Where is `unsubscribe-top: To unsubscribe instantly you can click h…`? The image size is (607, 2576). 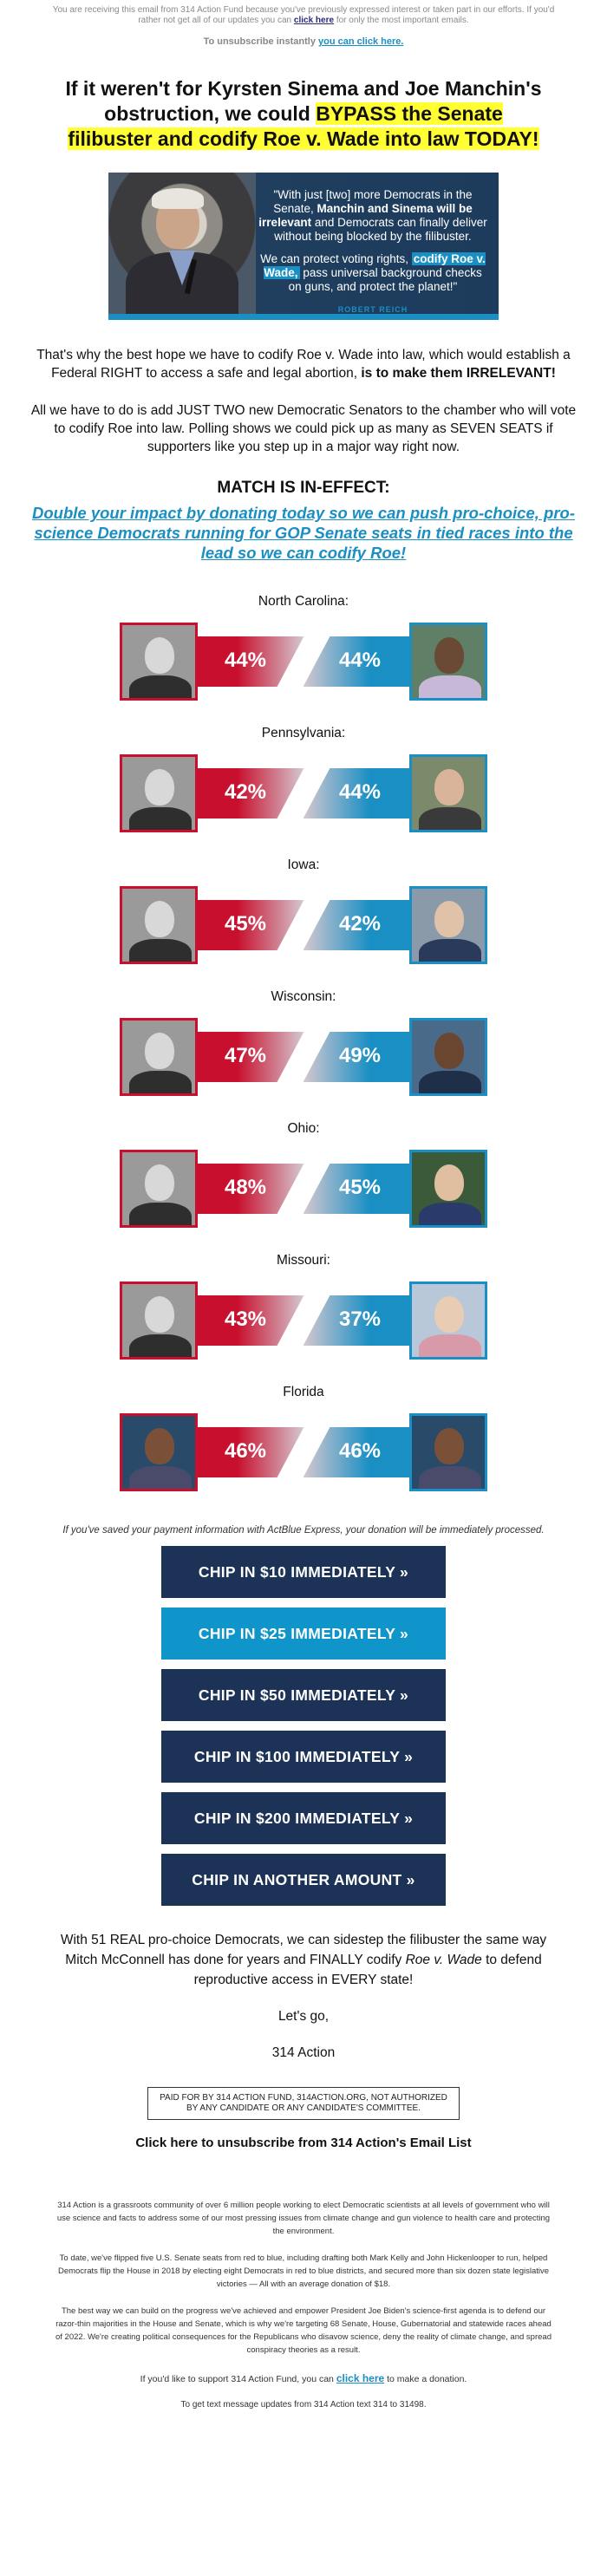 unsubscribe-top: To unsubscribe instantly you can click h… is located at coordinates (303, 42).